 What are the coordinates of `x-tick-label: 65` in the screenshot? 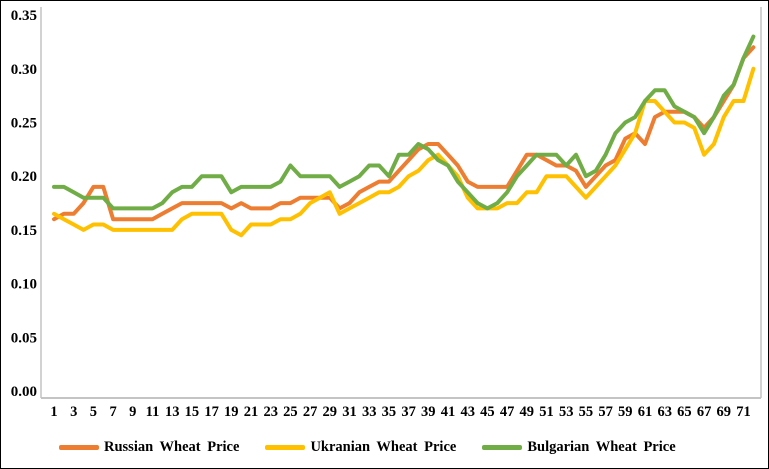 It's located at (684, 412).